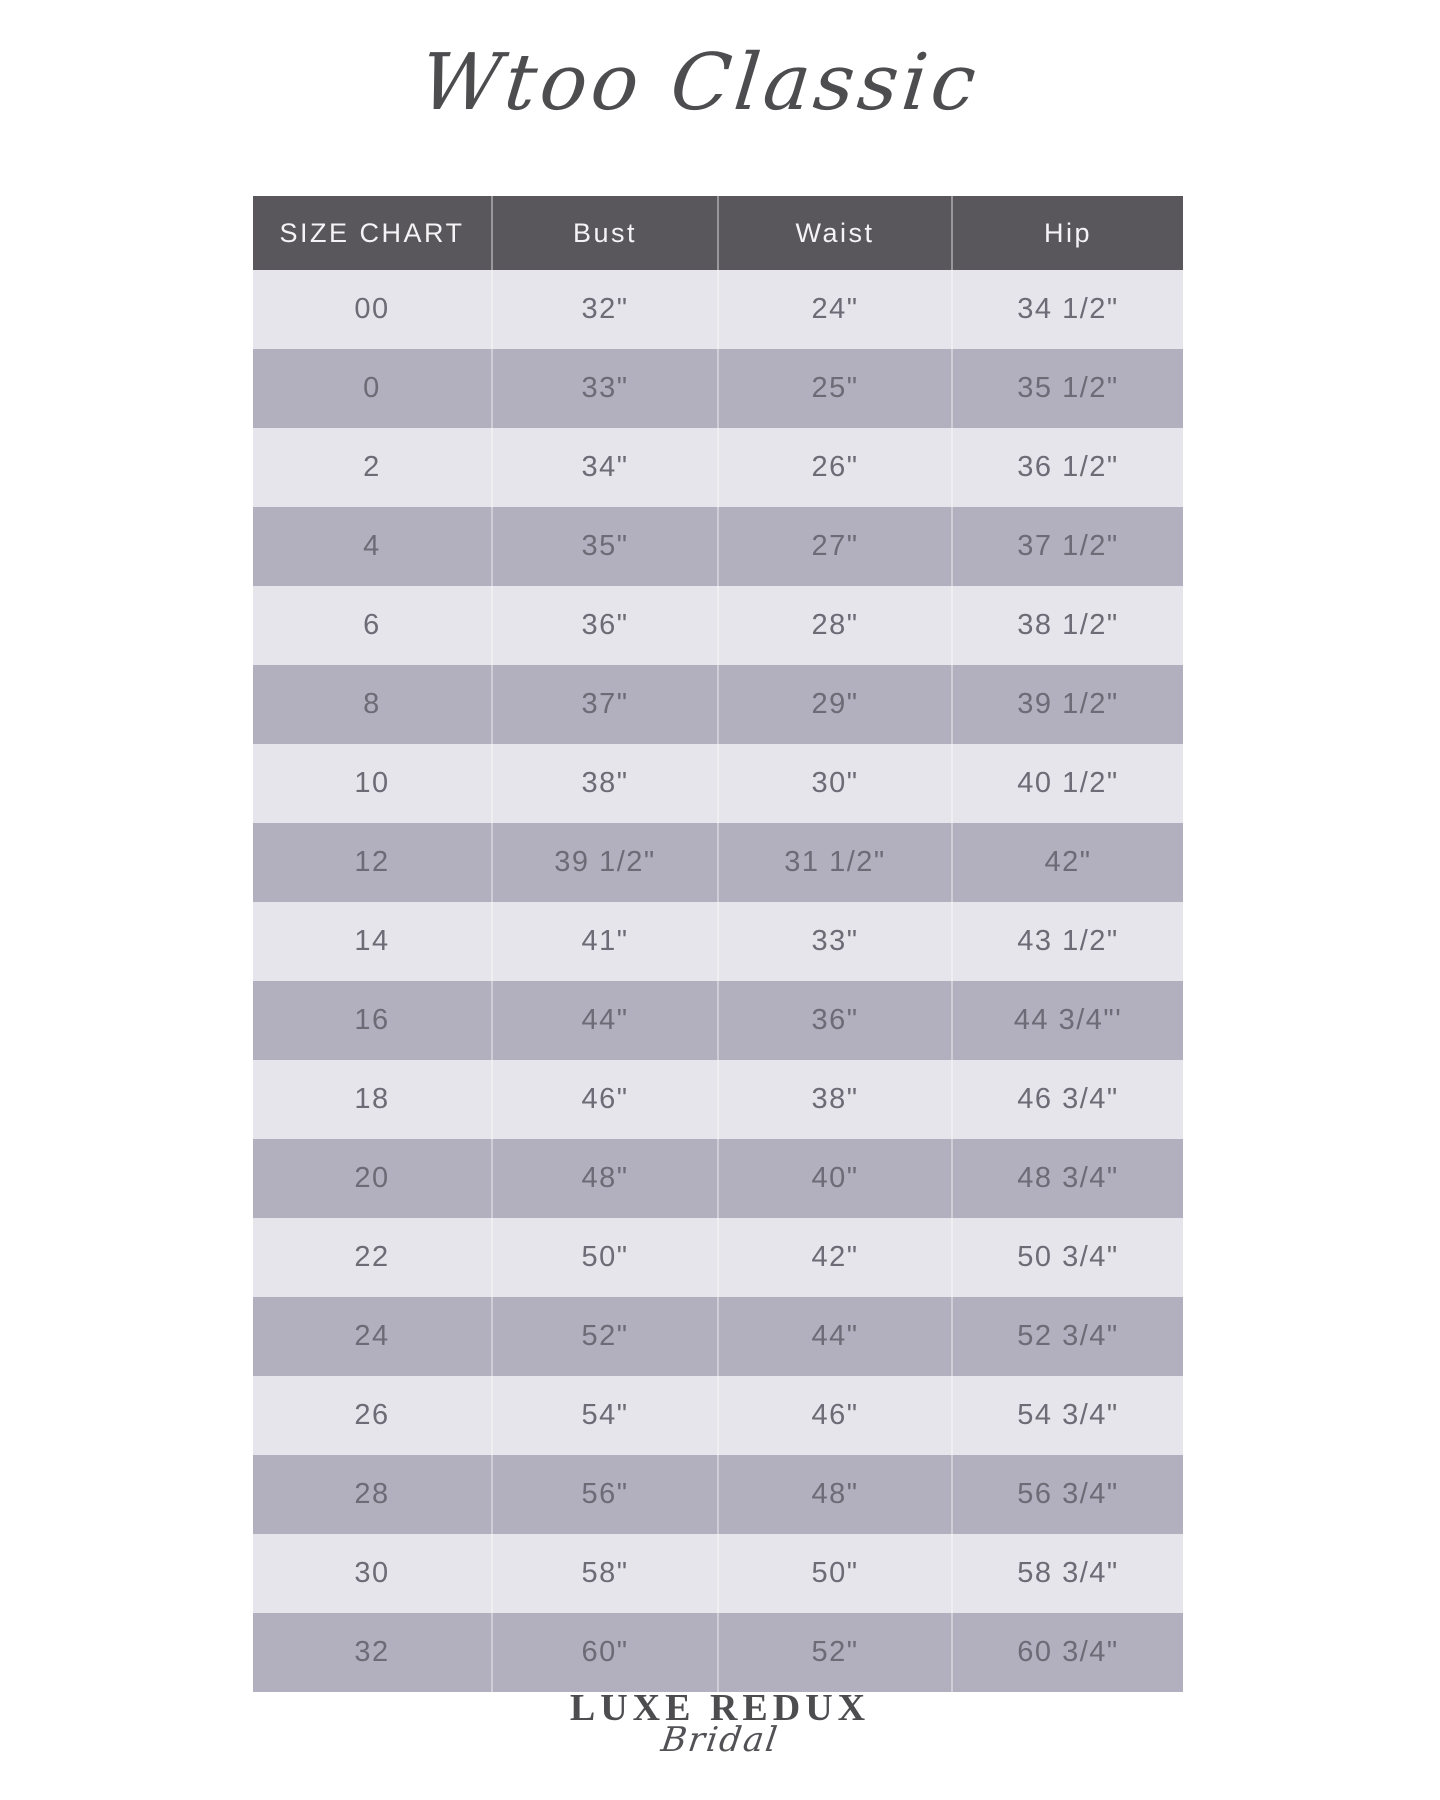 Image resolution: width=1440 pixels, height=1800 pixels. Describe the element at coordinates (834, 467) in the screenshot. I see `waist-cell: 26"` at that location.